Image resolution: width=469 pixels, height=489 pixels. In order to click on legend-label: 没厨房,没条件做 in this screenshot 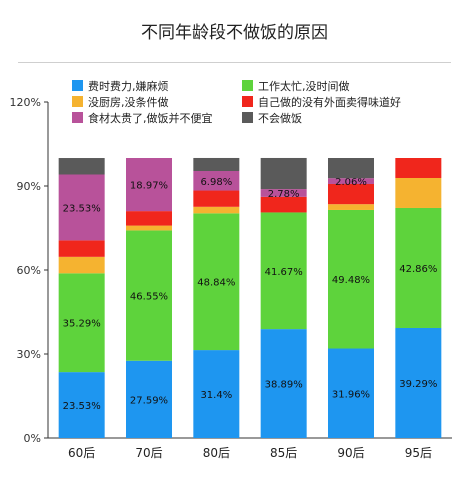, I will do `click(128, 102)`.